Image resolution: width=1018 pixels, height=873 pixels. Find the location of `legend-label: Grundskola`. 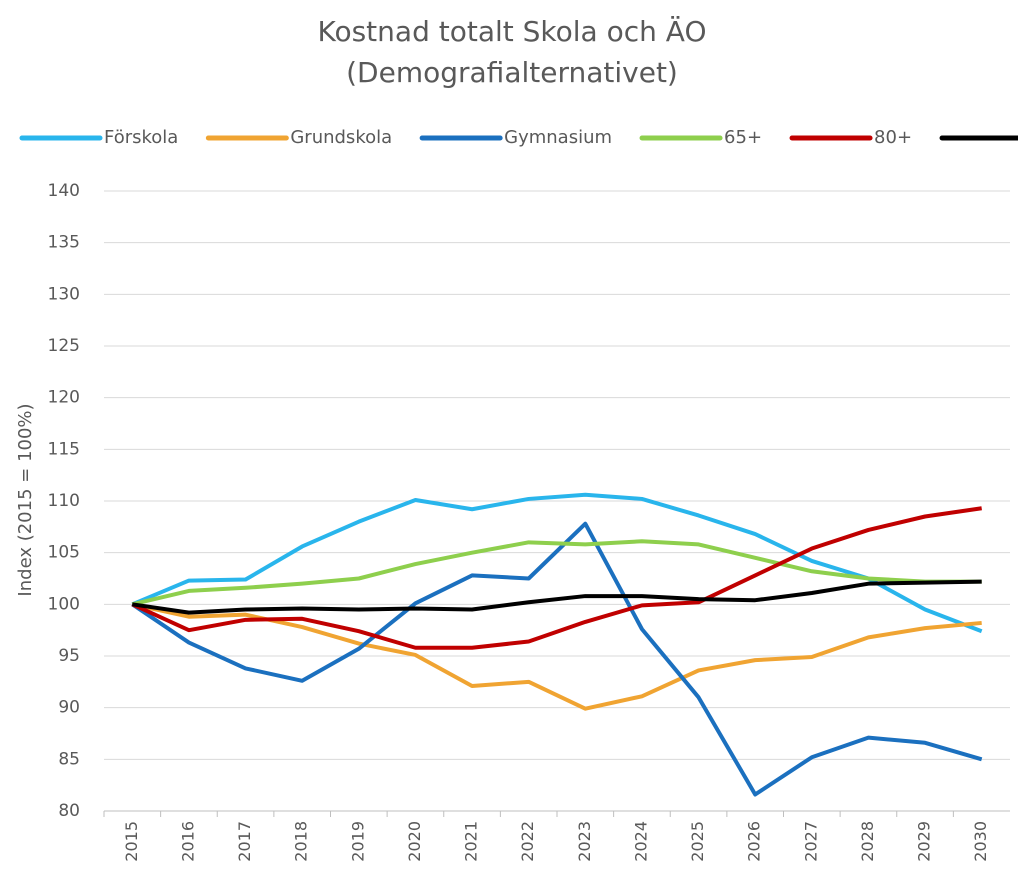

legend-label: Grundskola is located at coordinates (341, 137).